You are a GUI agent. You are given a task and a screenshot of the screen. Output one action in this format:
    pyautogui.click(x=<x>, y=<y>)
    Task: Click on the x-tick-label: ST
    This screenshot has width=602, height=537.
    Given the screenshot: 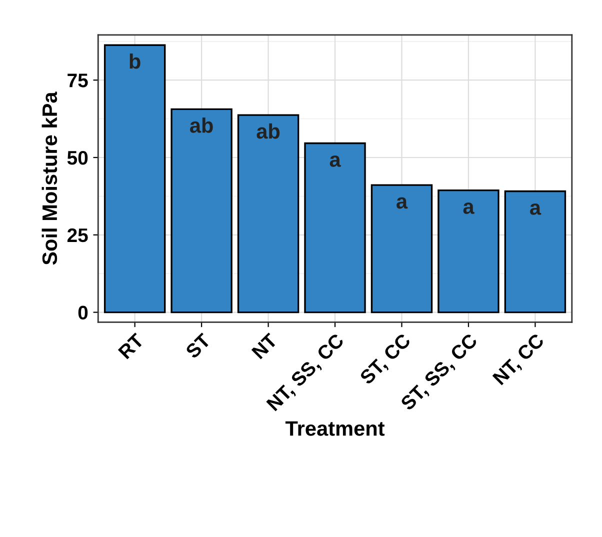 What is the action you would take?
    pyautogui.click(x=198, y=346)
    